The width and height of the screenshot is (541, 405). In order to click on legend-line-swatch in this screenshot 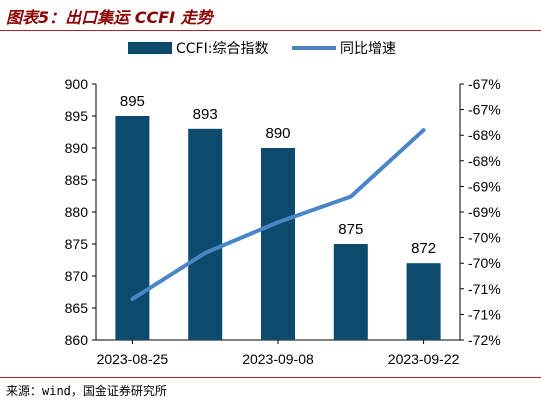, I will do `click(314, 48)`.